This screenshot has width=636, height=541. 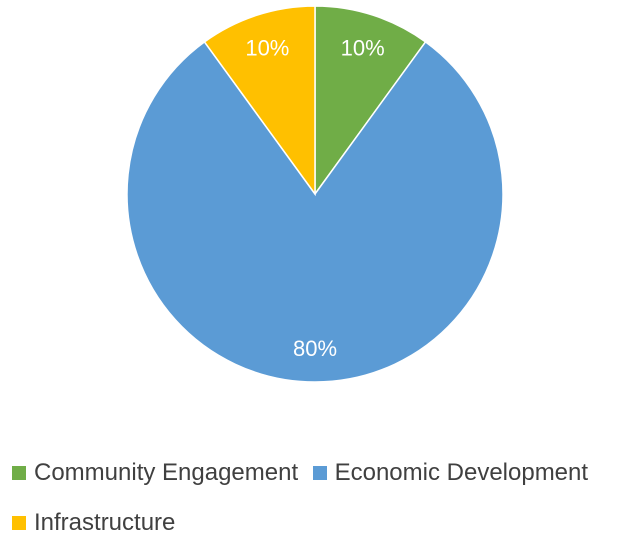 What do you see at coordinates (105, 522) in the screenshot?
I see `legend-label: Infrastructure` at bounding box center [105, 522].